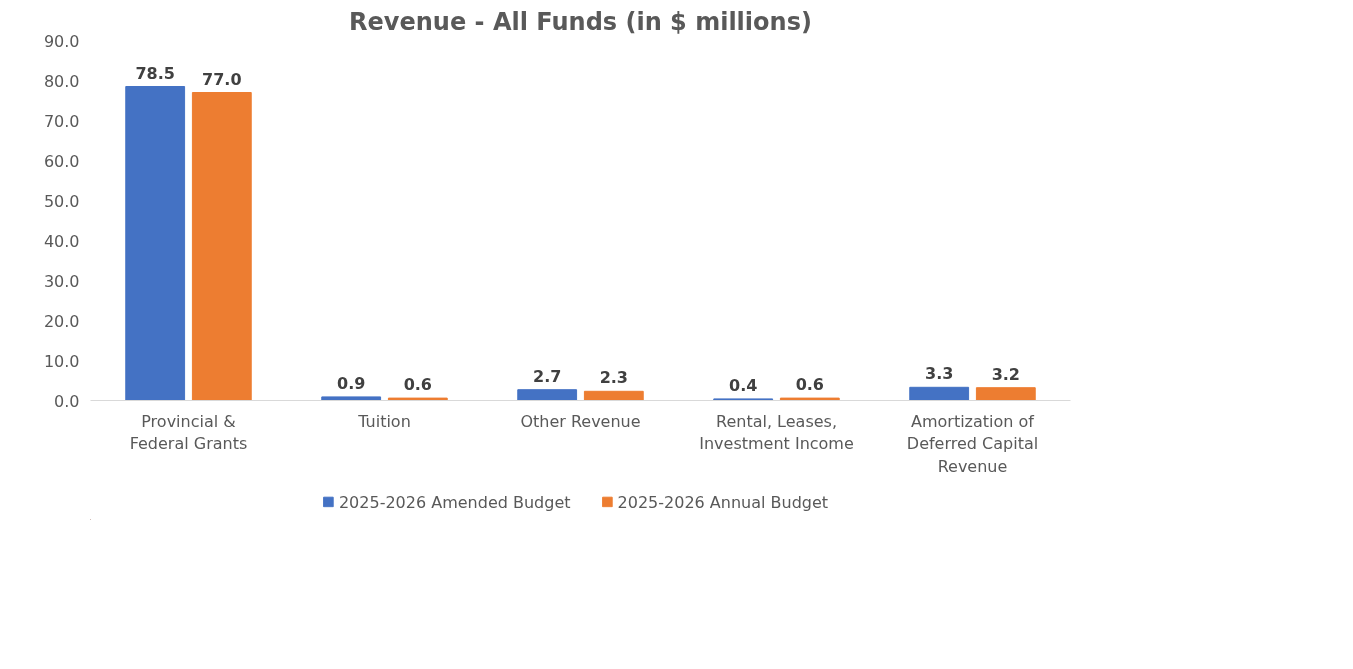  What do you see at coordinates (67, 401) in the screenshot?
I see `y-tick-label: 0.0` at bounding box center [67, 401].